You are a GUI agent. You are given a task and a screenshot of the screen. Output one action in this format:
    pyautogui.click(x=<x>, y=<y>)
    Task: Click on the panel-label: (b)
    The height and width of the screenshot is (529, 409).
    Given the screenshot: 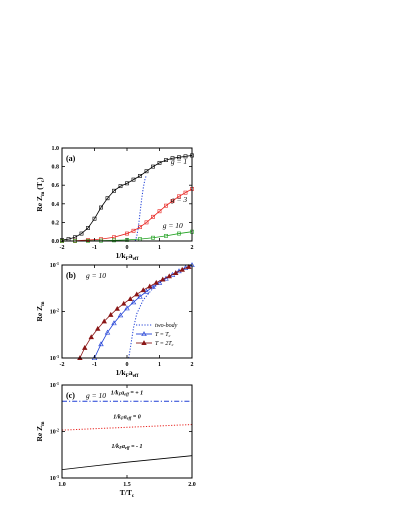 What is the action you would take?
    pyautogui.click(x=71, y=275)
    